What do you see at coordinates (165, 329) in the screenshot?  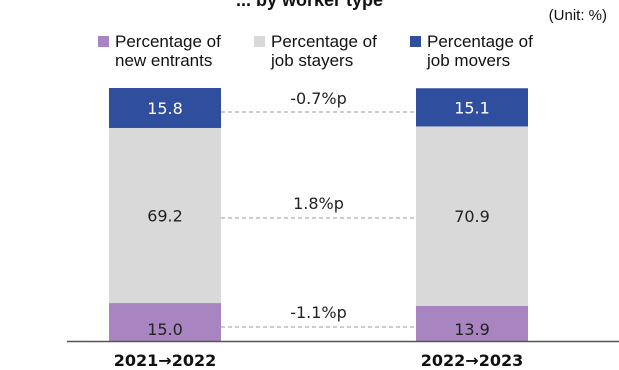 I see `segment-value-label: 15.0` at bounding box center [165, 329].